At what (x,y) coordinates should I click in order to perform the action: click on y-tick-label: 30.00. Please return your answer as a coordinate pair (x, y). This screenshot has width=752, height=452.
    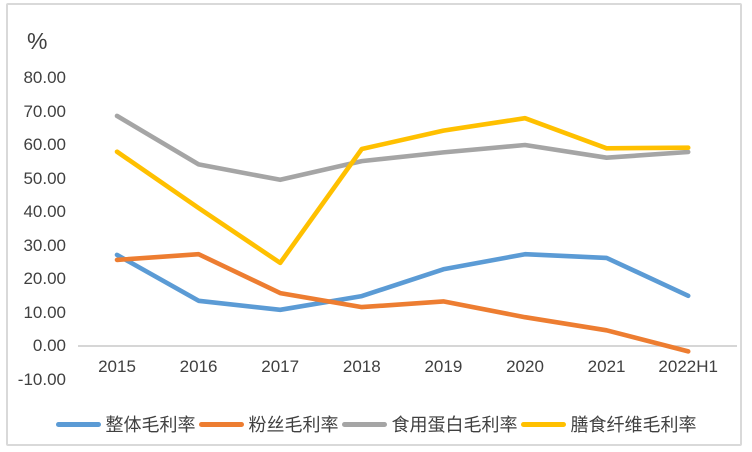
    Looking at the image, I should click on (44, 245).